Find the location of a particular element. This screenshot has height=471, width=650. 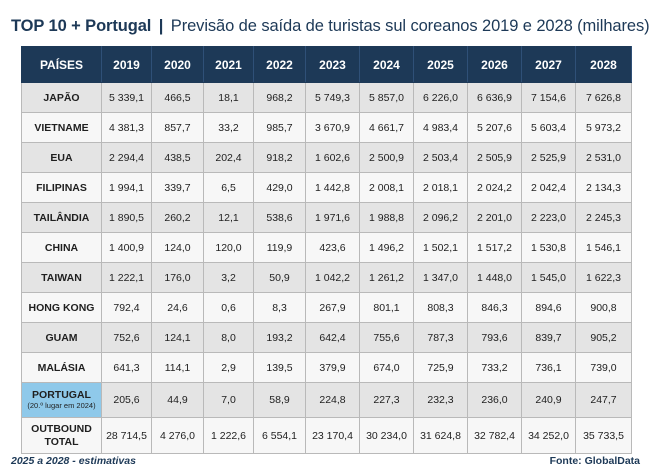

column-header-year: 2023 is located at coordinates (332, 64).